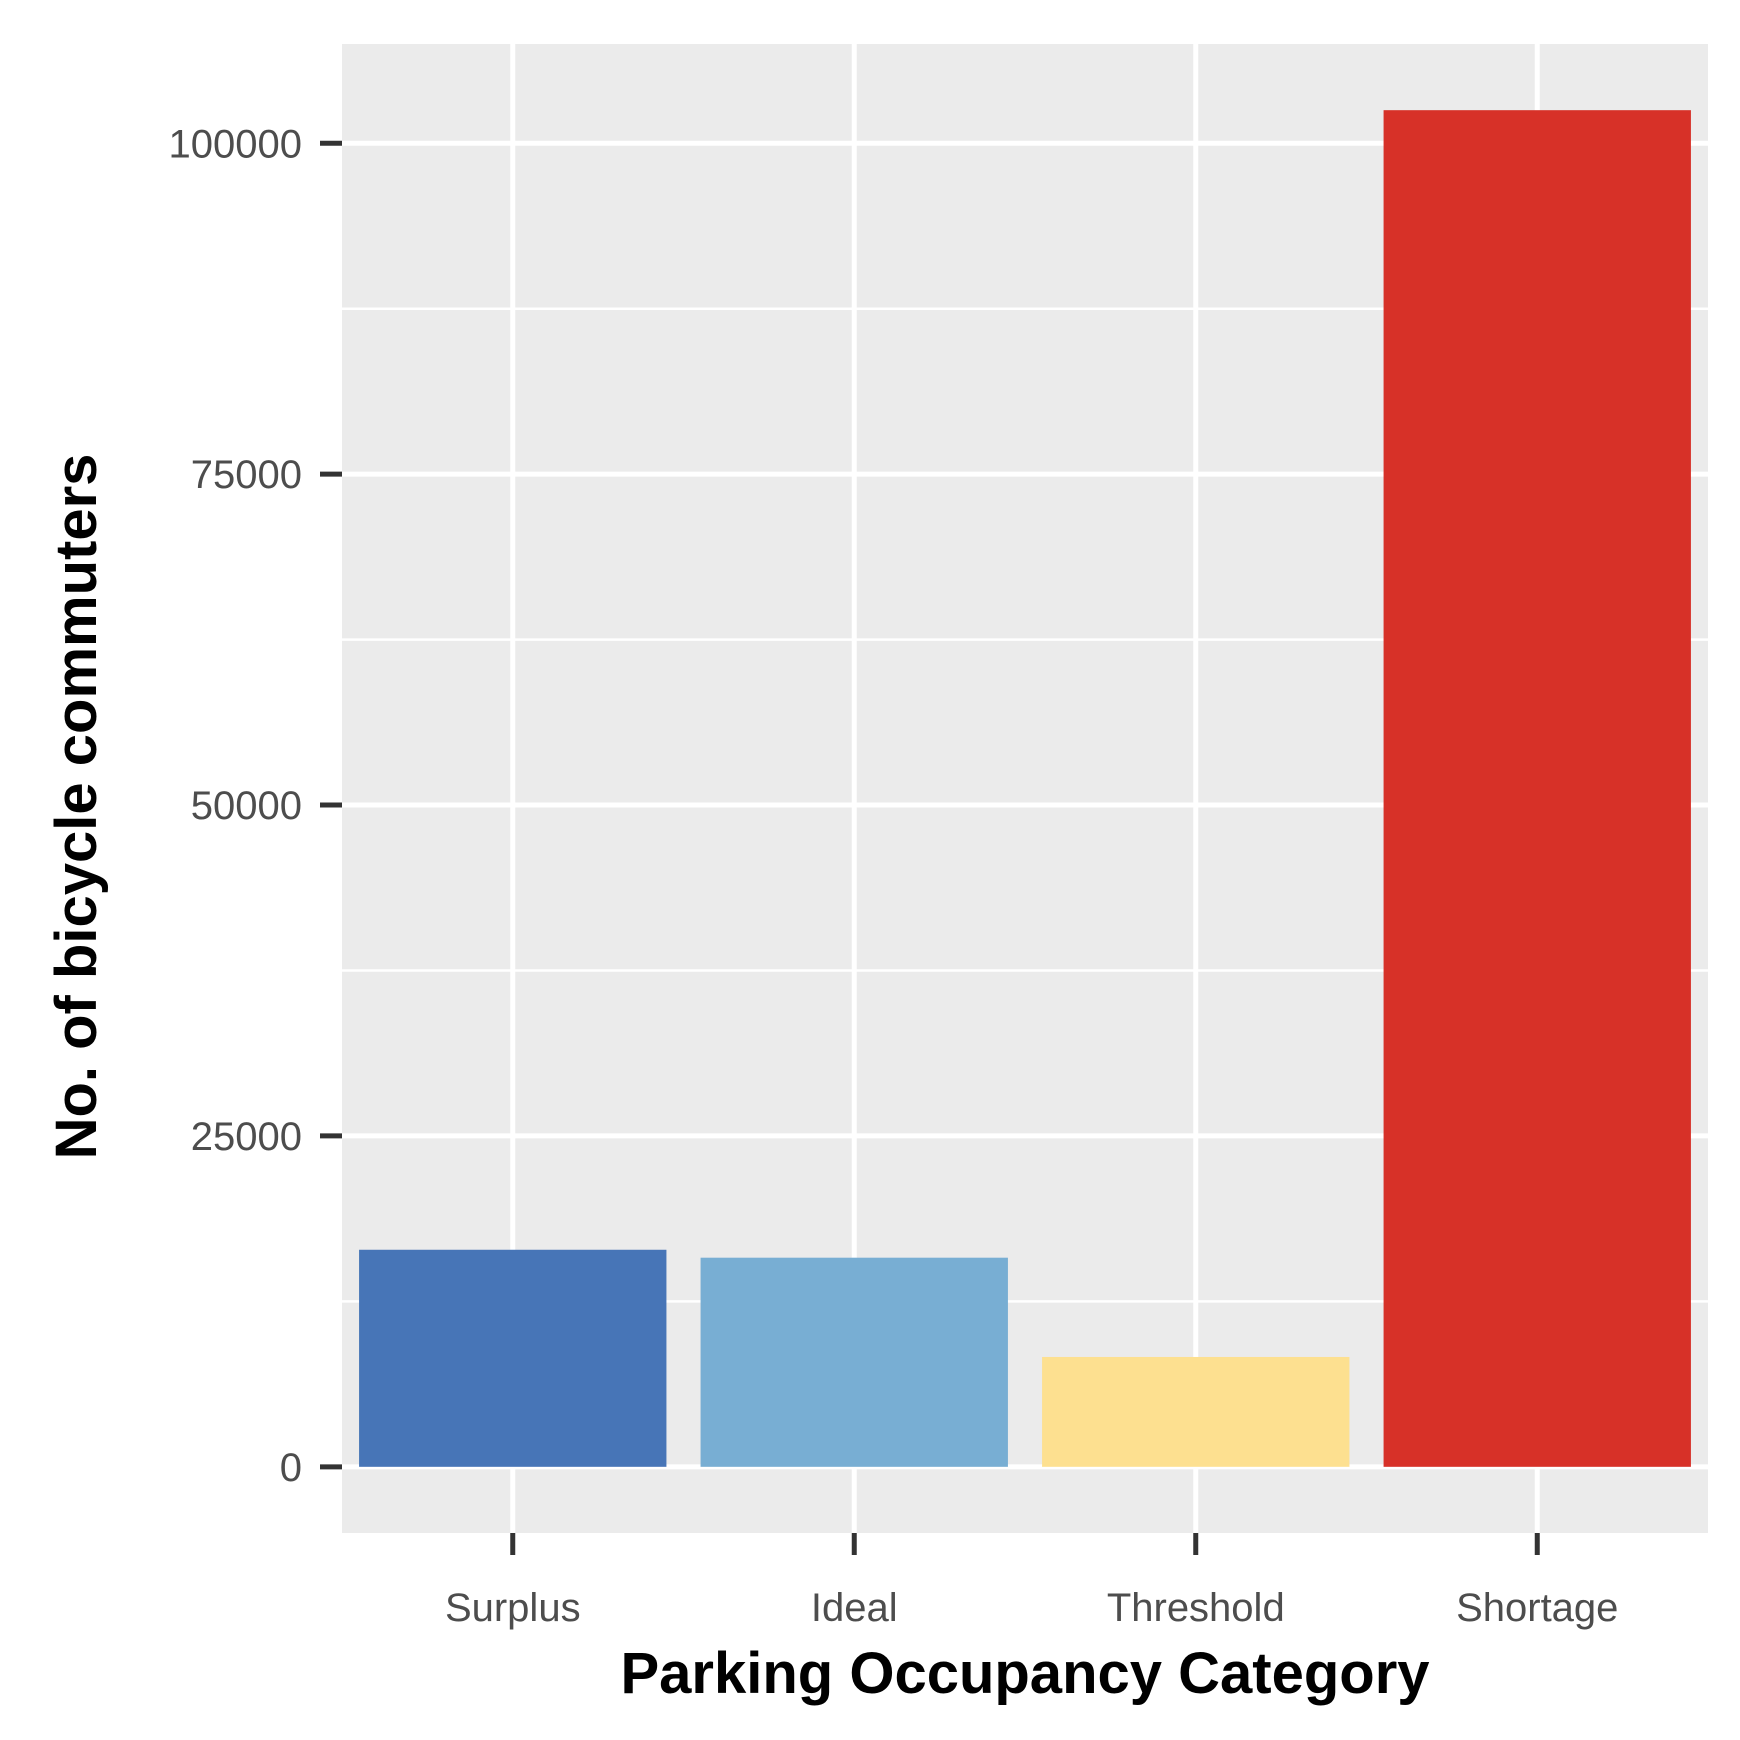  I want to click on x-axis-title: Parking Occupancy Category, so click(1024, 1673).